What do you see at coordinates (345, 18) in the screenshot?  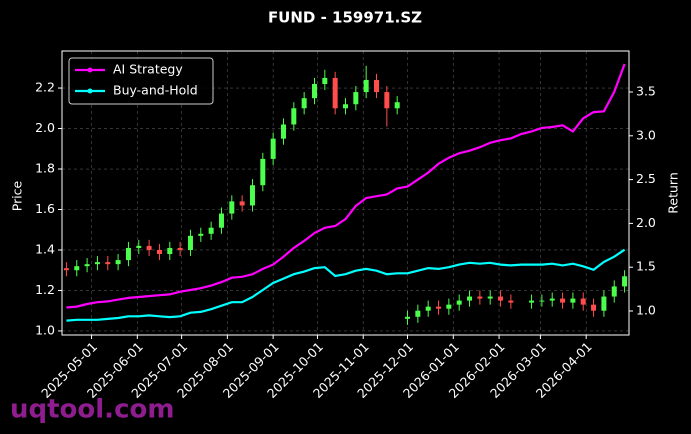 I see `chart-title: FUND - 159971.SZ` at bounding box center [345, 18].